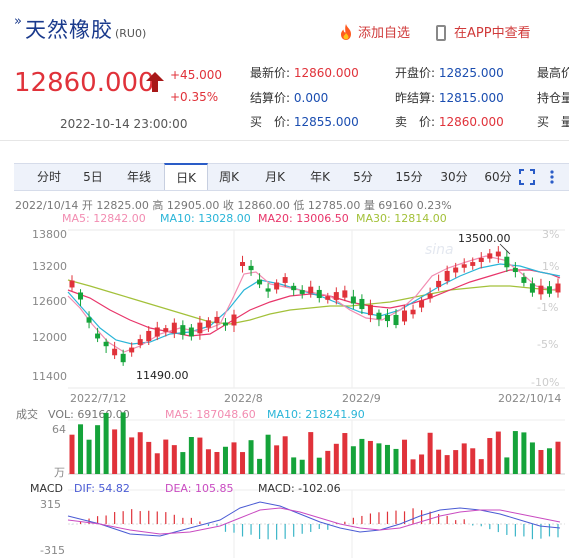 Image resolution: width=569 pixels, height=558 pixels. I want to click on ma10-label: MA10: 13028.00, so click(205, 218).